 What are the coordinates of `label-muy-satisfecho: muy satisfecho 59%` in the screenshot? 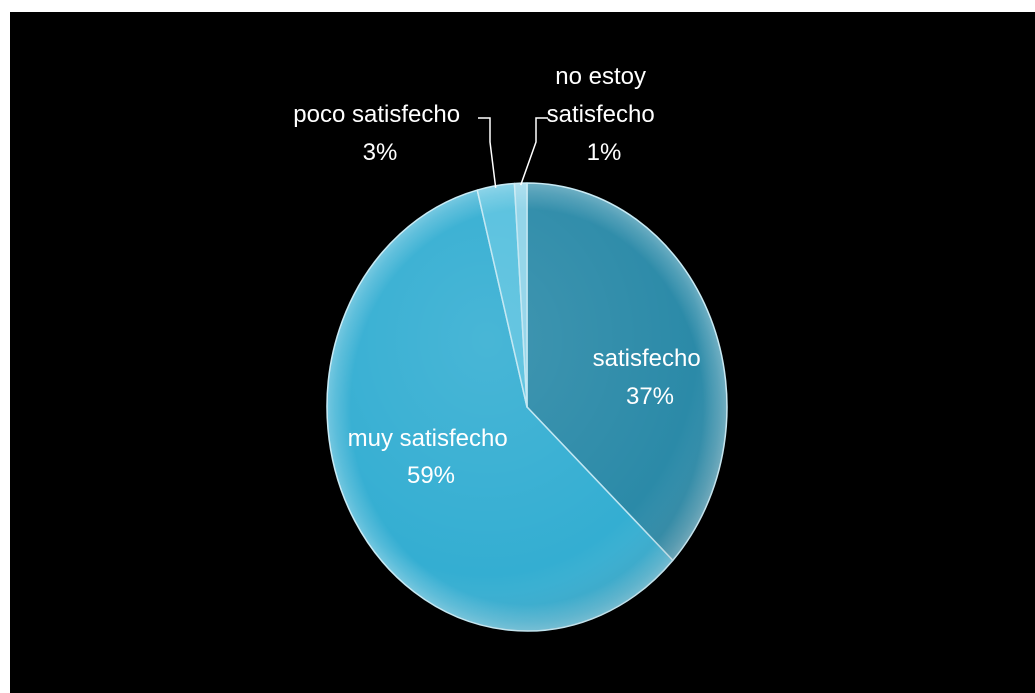 It's located at (431, 457).